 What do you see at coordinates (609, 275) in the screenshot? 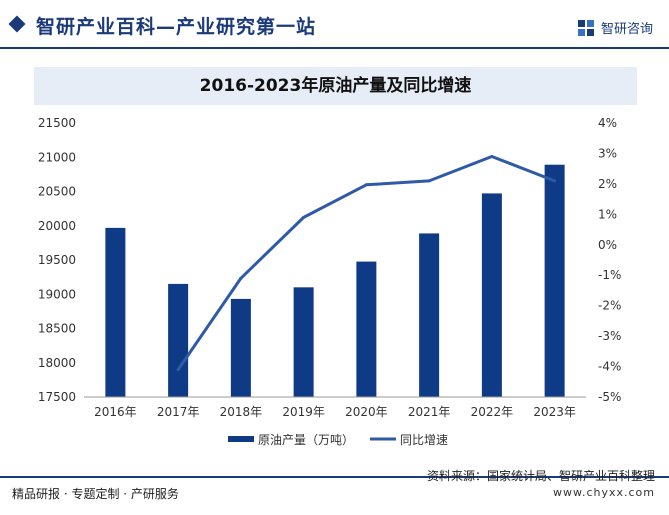
I see `y-right-tick-label: -1%` at bounding box center [609, 275].